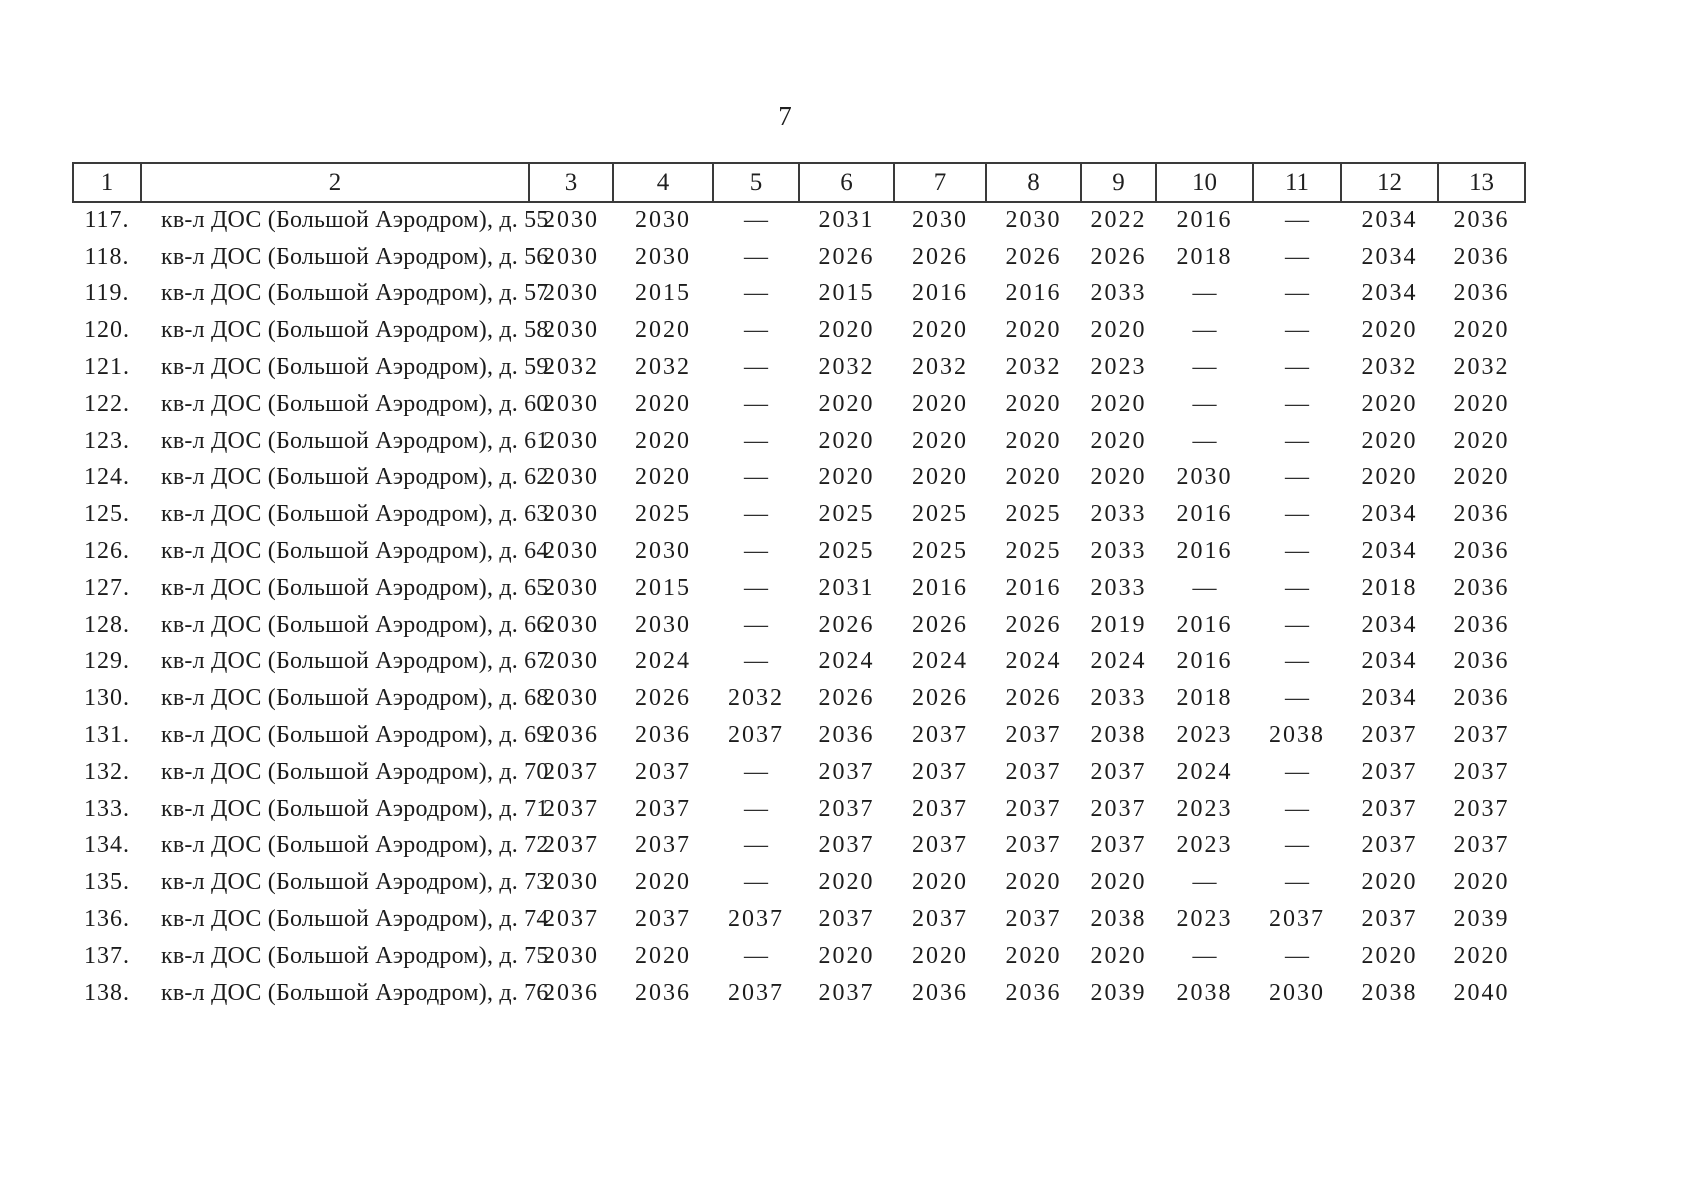  I want to click on year-cell: 2016, so click(1204, 661).